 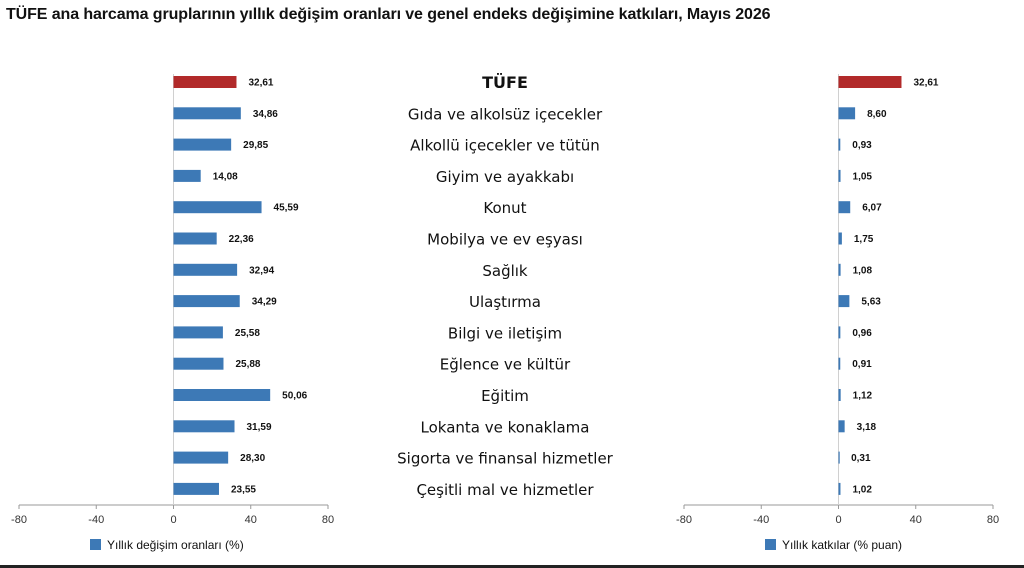 What do you see at coordinates (252, 458) in the screenshot?
I see `change-value-label: 28,30` at bounding box center [252, 458].